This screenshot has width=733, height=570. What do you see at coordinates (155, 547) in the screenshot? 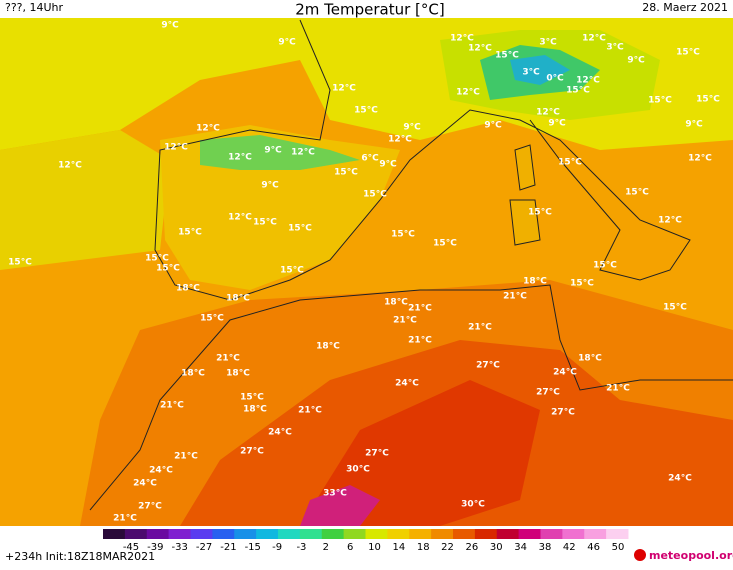
I see `legend-tick-label: -39` at bounding box center [155, 547].